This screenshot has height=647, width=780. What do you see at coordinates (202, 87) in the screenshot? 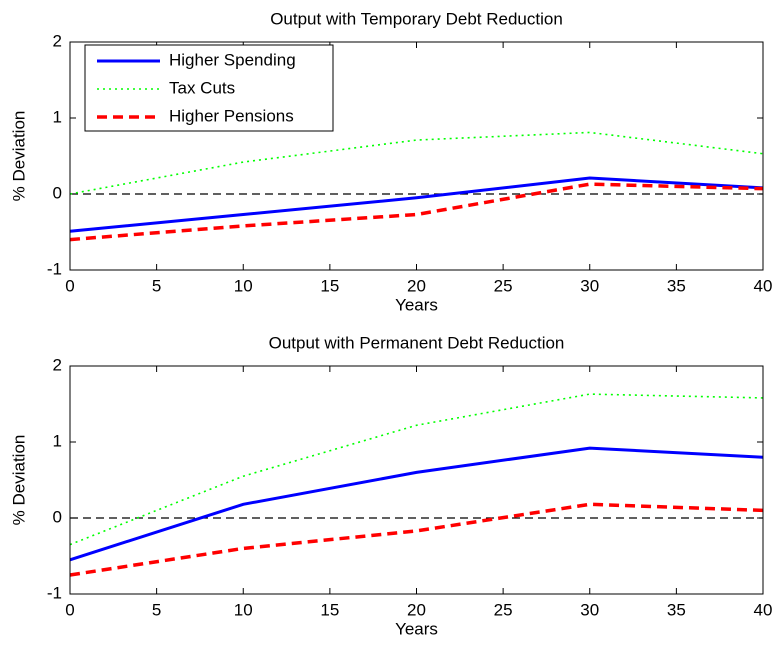
I see `legend-label: Tax Cuts` at bounding box center [202, 87].